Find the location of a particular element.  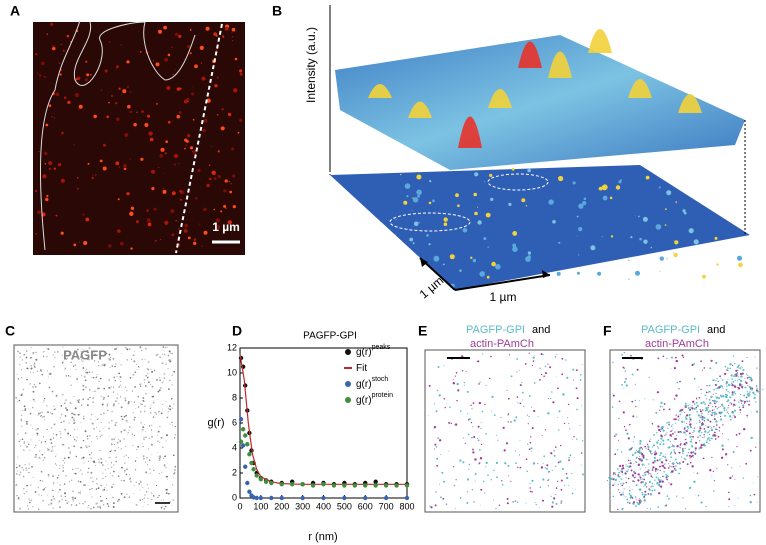

x-tick-label: 0 is located at coordinates (239, 506).